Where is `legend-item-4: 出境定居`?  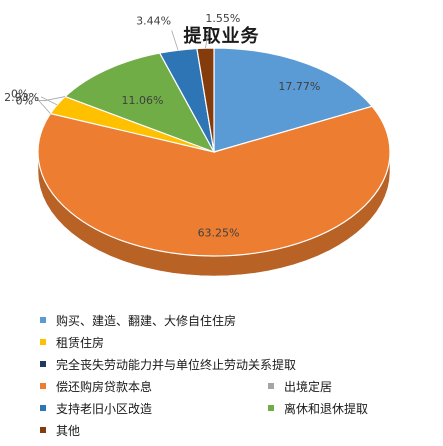 legend-item-4: 出境定居 is located at coordinates (300, 386).